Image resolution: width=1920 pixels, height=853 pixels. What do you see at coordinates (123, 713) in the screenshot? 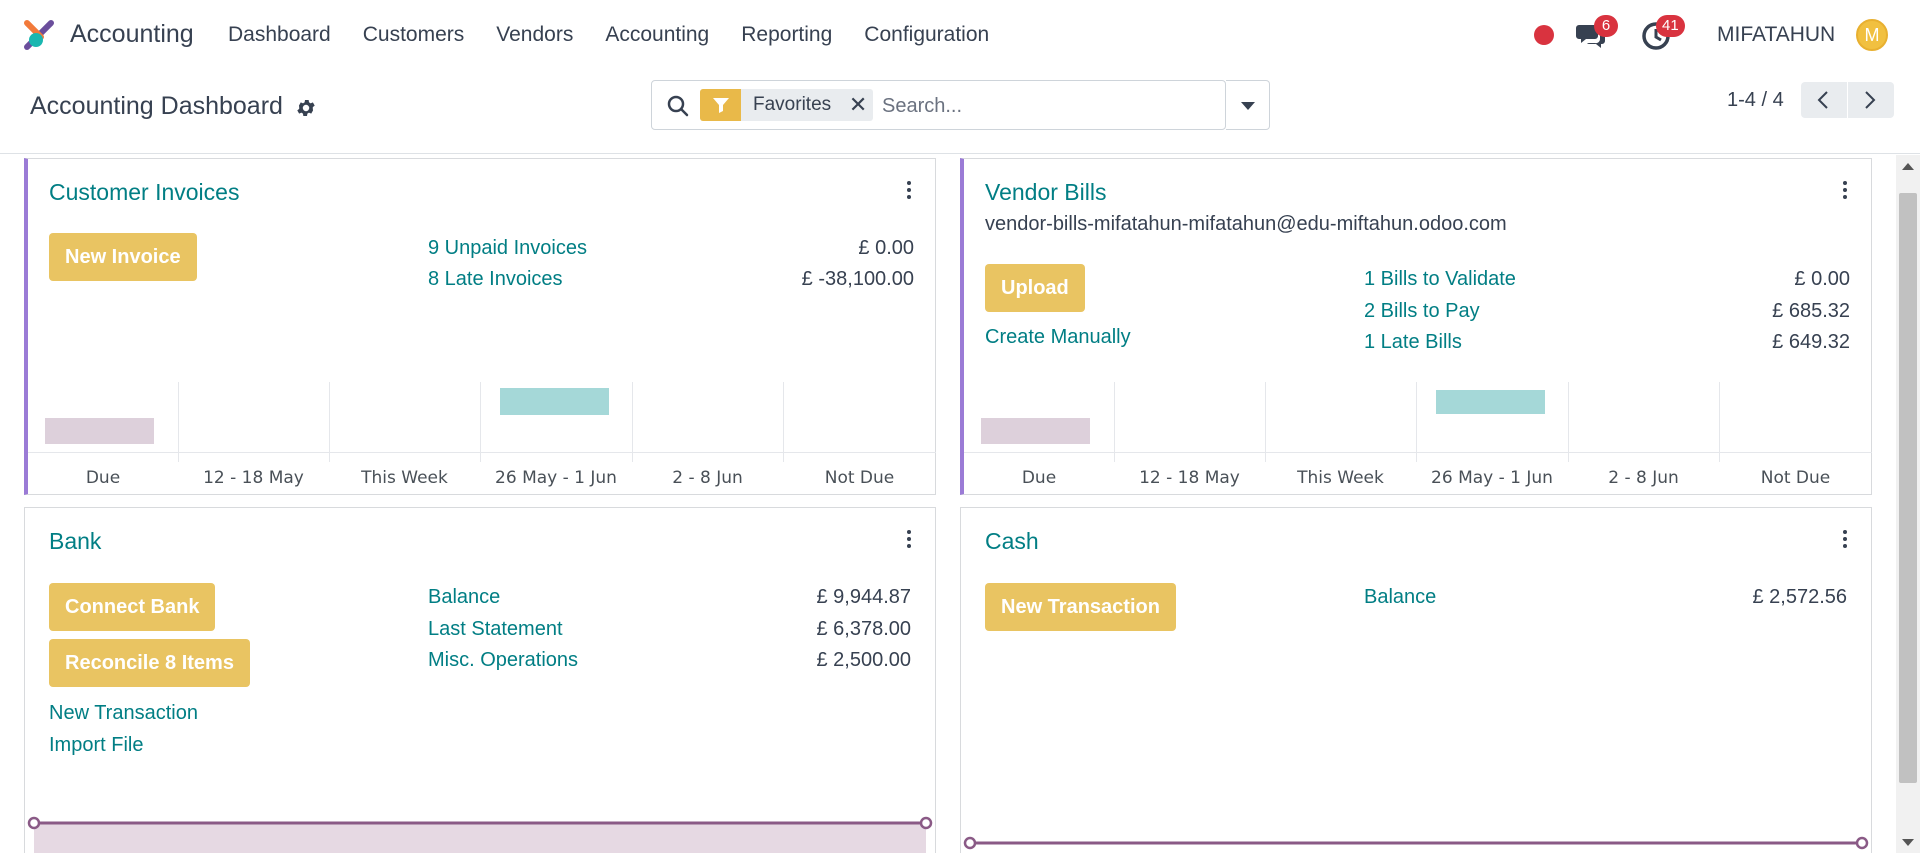
I see `new-transaction-link: New Transaction` at bounding box center [123, 713].